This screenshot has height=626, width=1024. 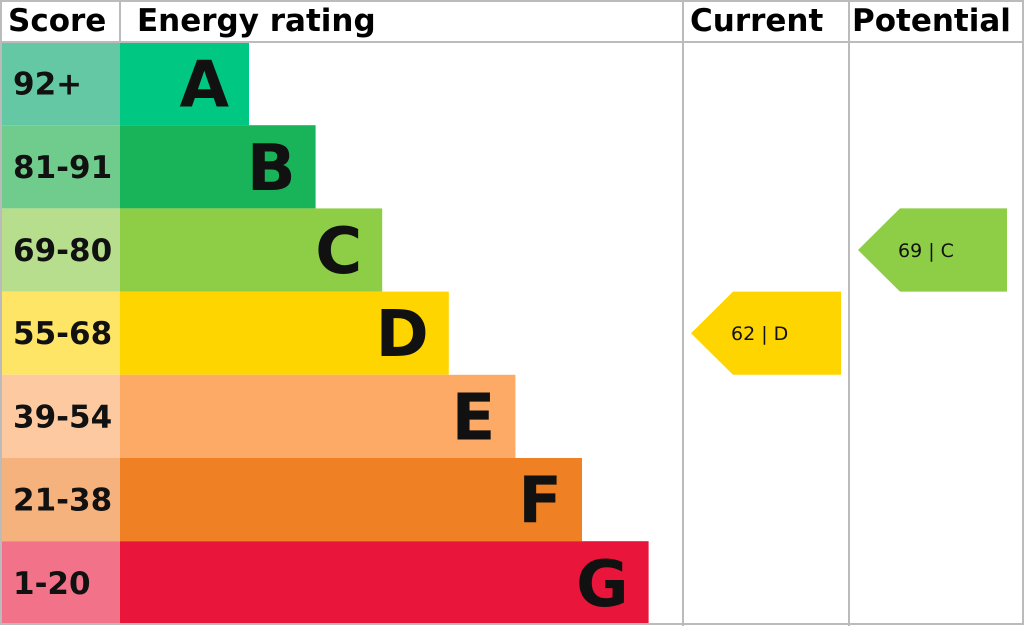 I want to click on score-range-label: 92+, so click(x=47, y=85).